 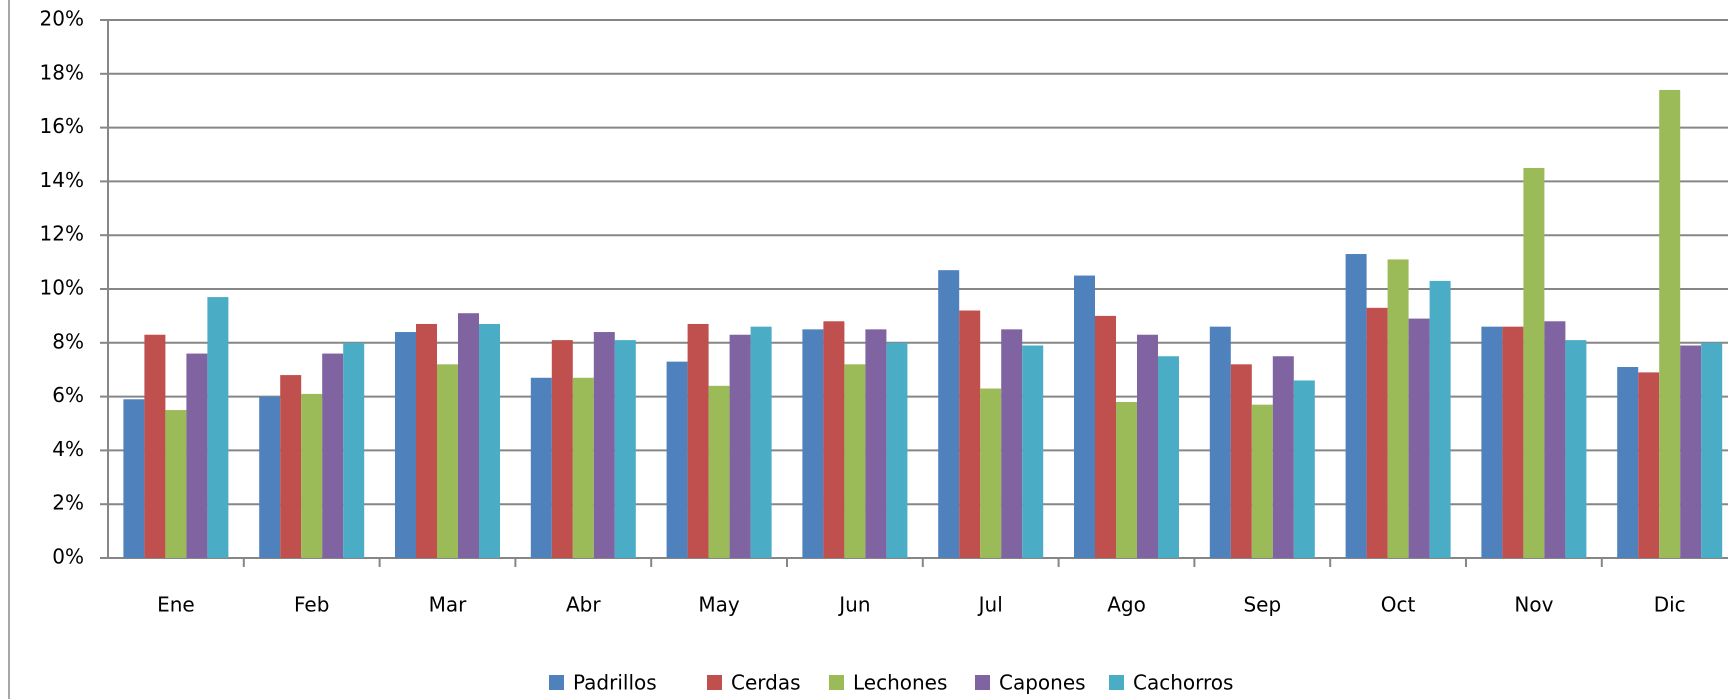 What do you see at coordinates (62, 180) in the screenshot?
I see `y-tick-label: 14%` at bounding box center [62, 180].